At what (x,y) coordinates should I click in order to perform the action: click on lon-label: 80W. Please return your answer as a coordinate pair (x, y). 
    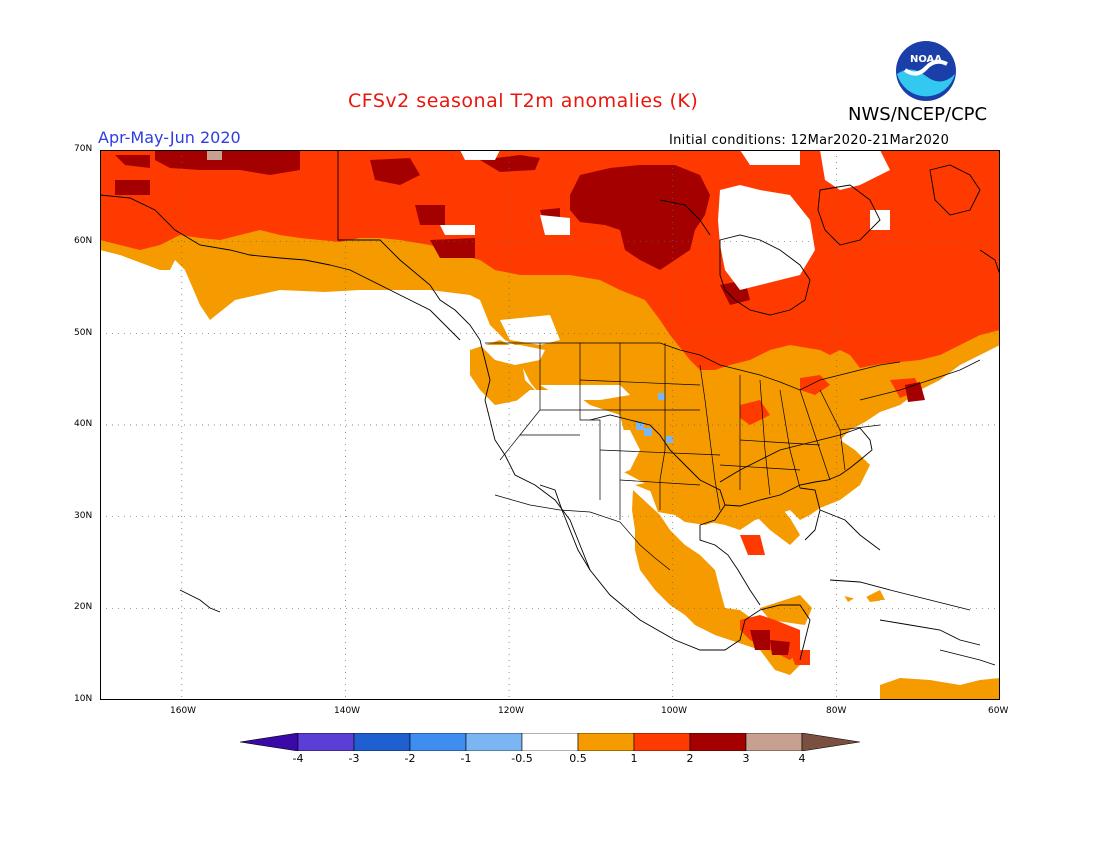
    Looking at the image, I should click on (836, 711).